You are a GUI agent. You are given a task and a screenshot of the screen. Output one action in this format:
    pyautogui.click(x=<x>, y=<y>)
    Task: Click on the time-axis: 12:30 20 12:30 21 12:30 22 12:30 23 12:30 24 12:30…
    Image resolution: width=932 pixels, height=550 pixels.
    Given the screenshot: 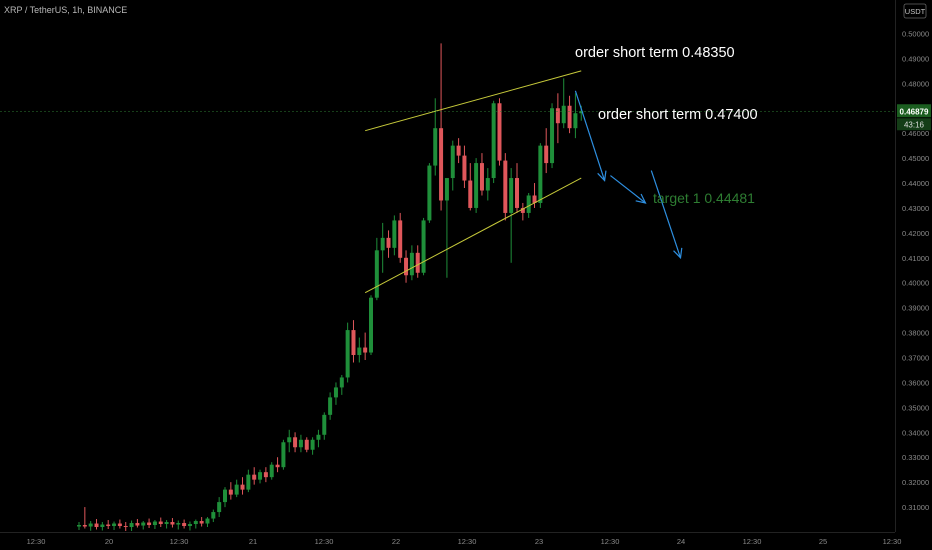 What is the action you would take?
    pyautogui.click(x=464, y=541)
    